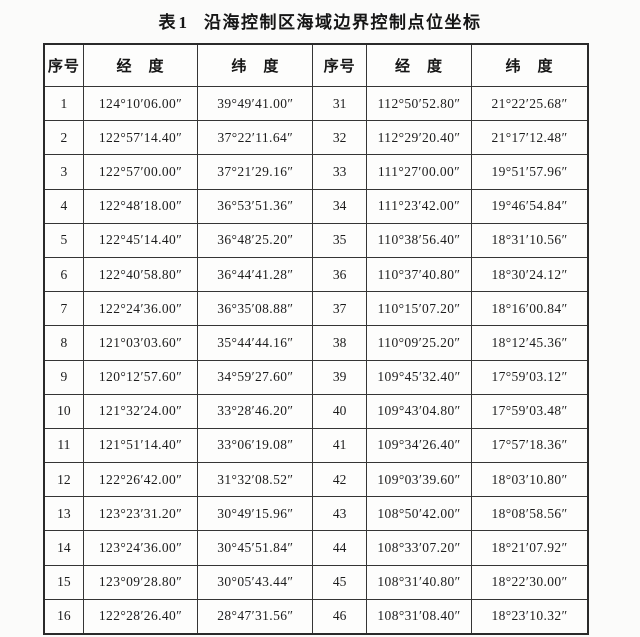 This screenshot has height=637, width=640. I want to click on row-number-cell: 9, so click(63, 377).